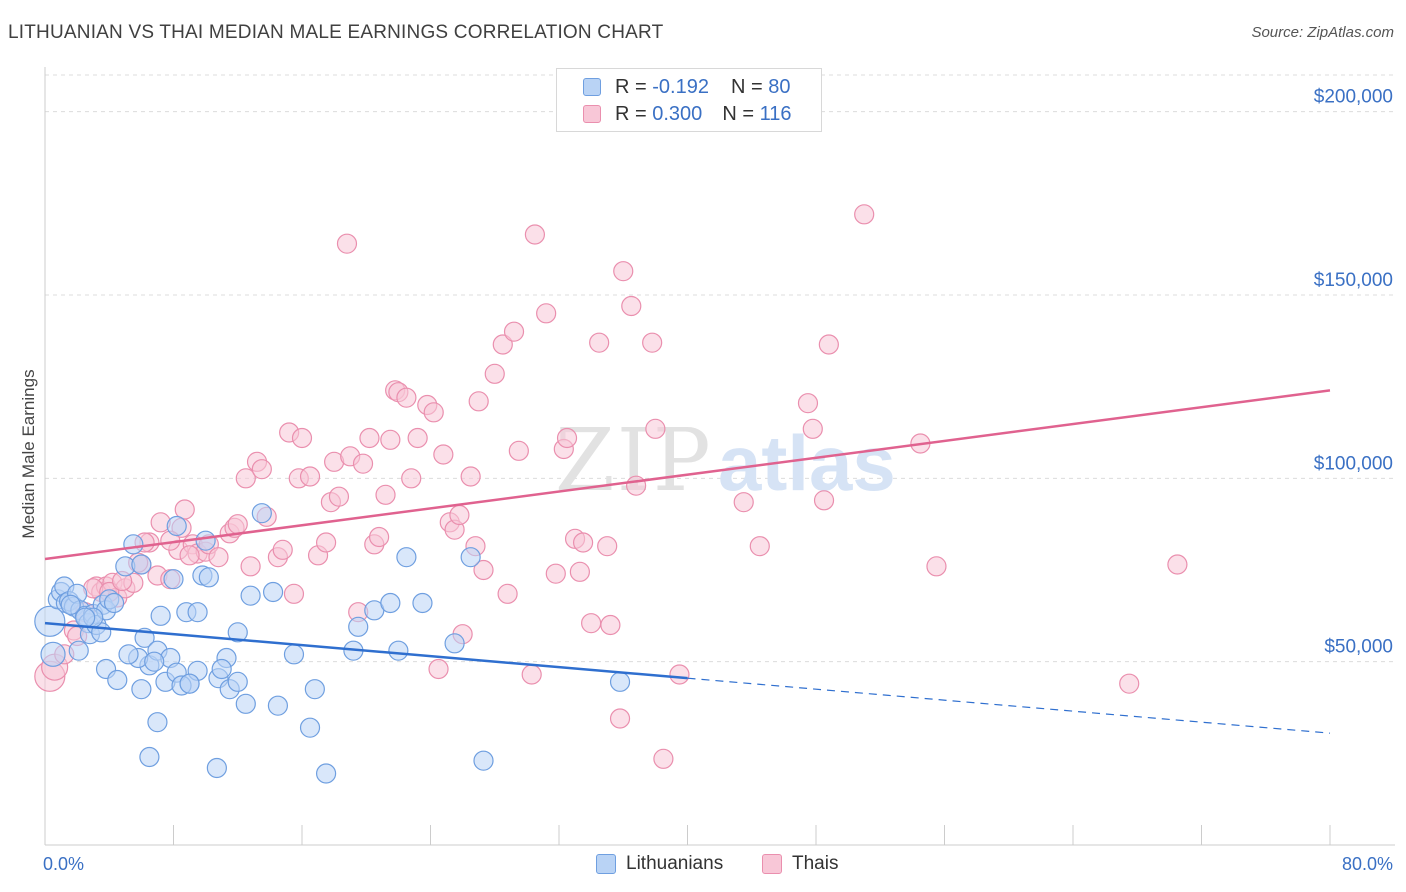 The width and height of the screenshot is (1406, 892). What do you see at coordinates (1353, 463) in the screenshot?
I see `y-tick-label: $100,000` at bounding box center [1353, 463].